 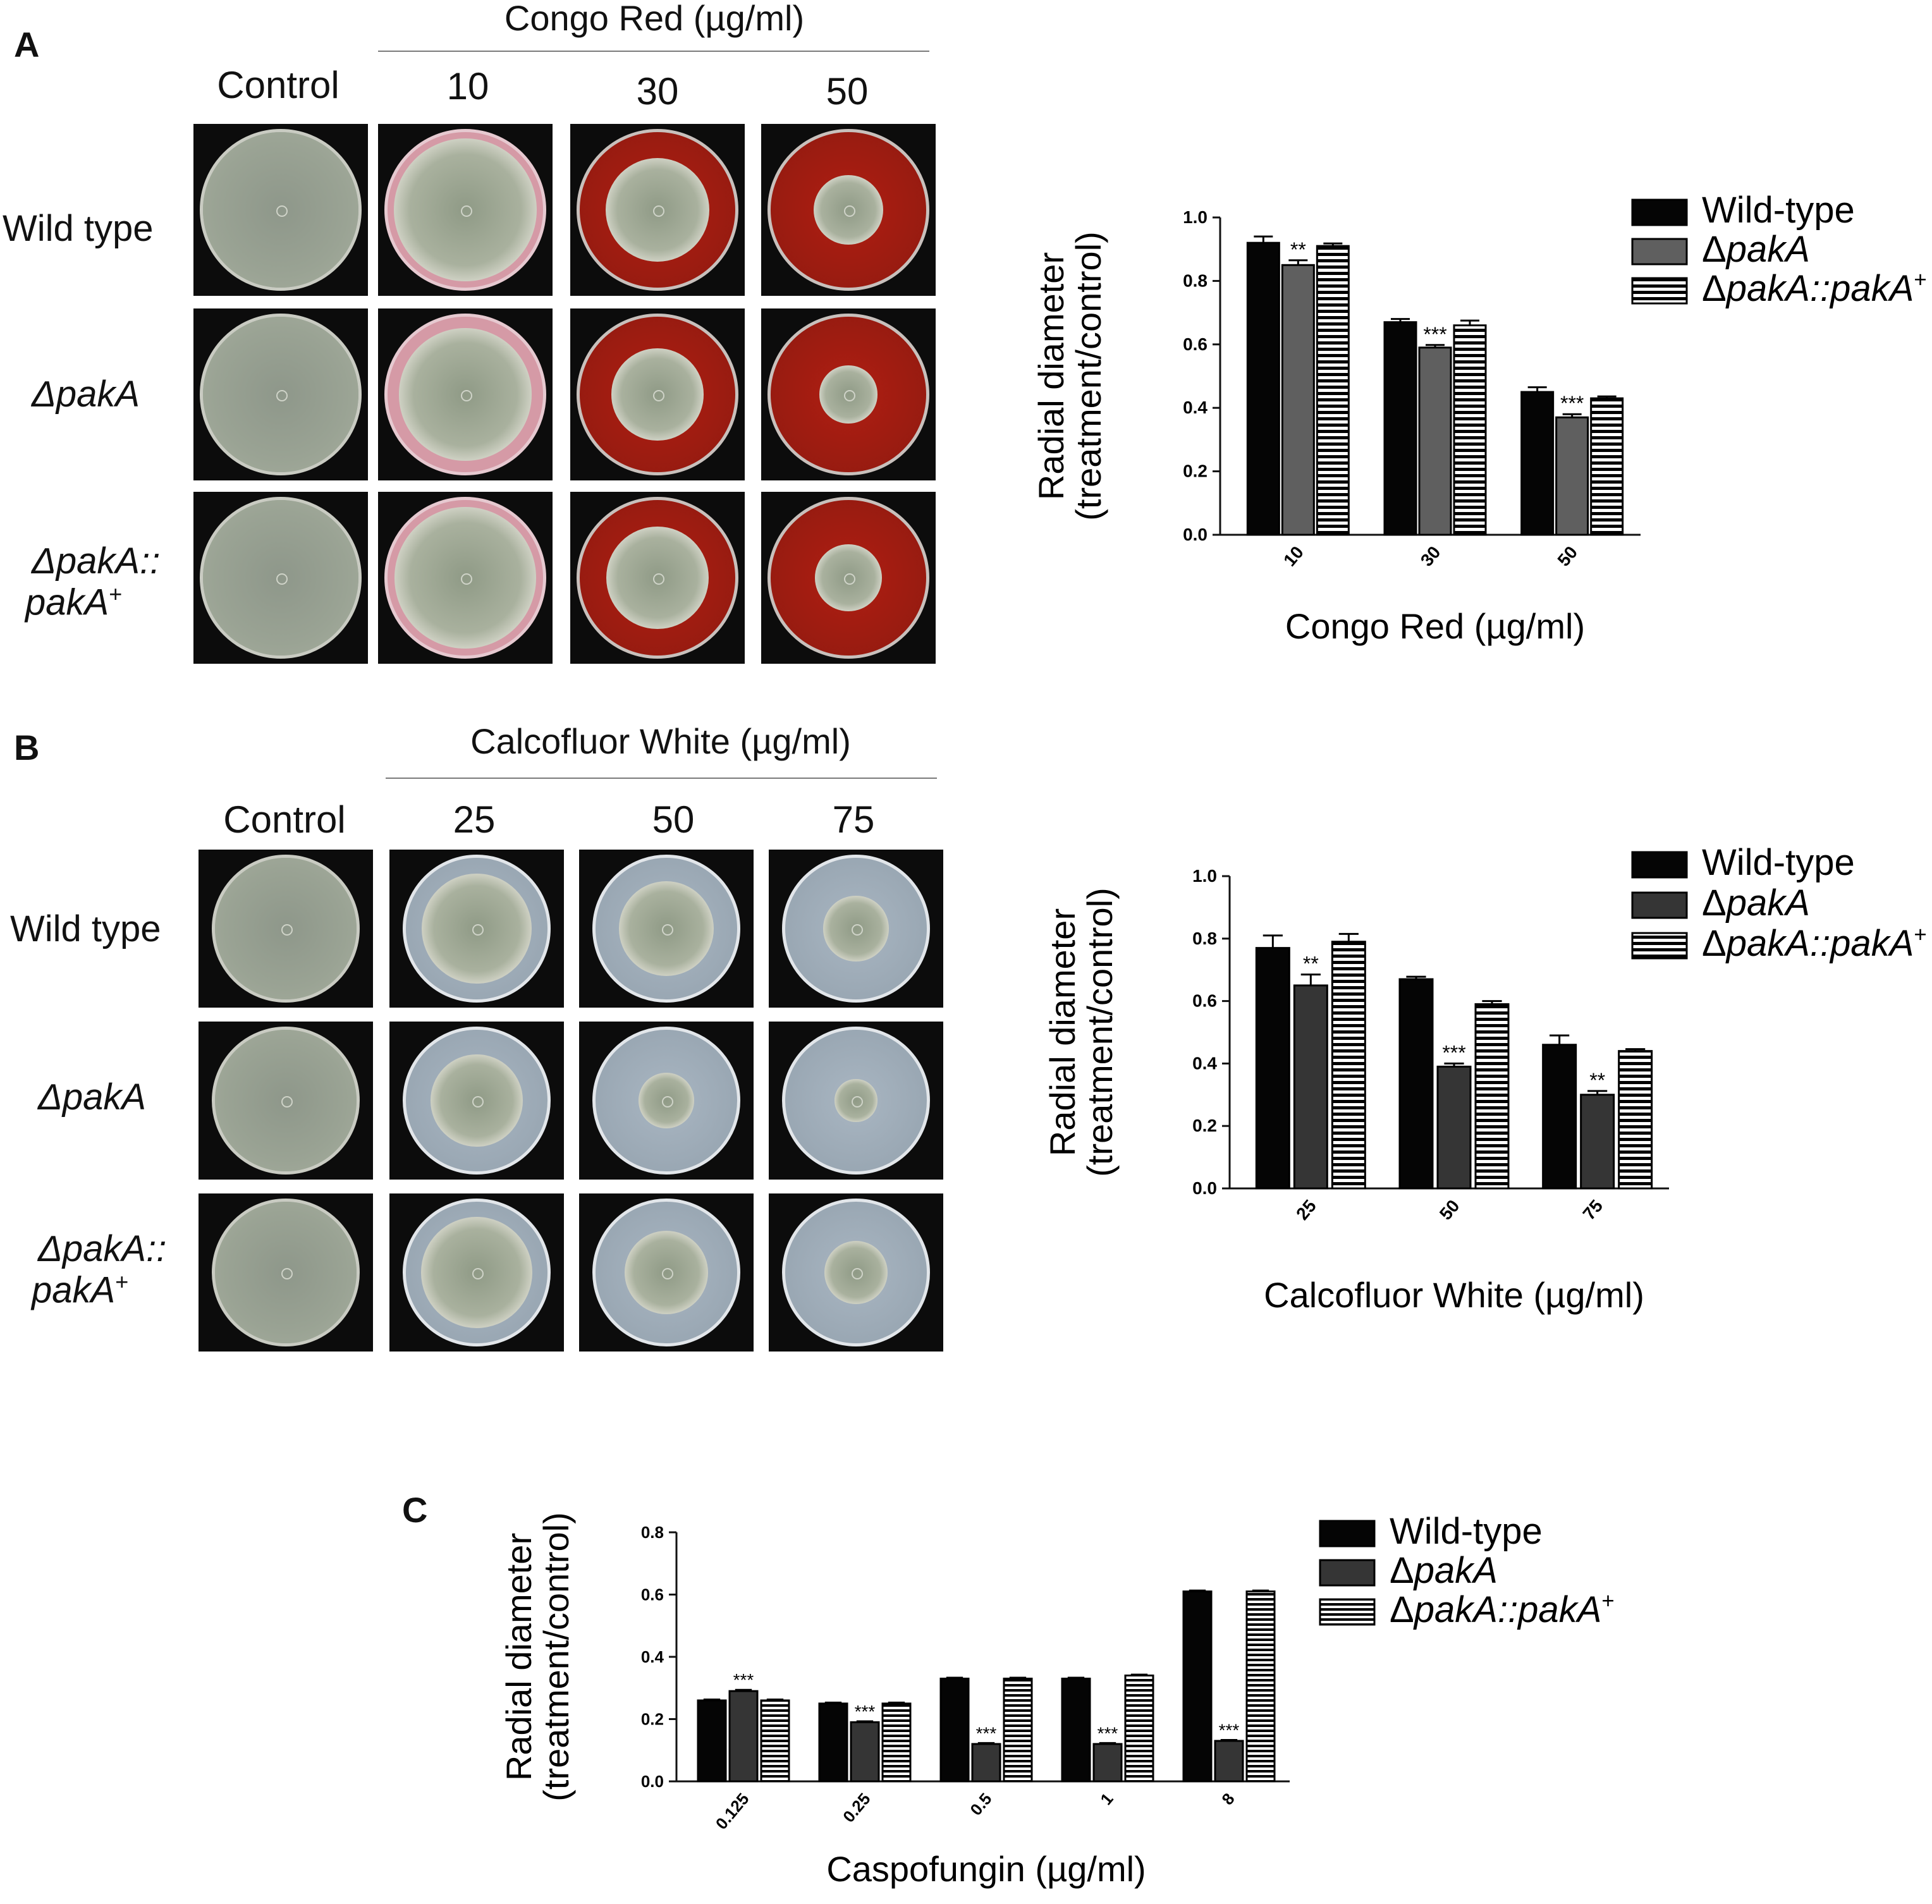 I want to click on plate-photo-a-r3-c3, so click(x=657, y=578).